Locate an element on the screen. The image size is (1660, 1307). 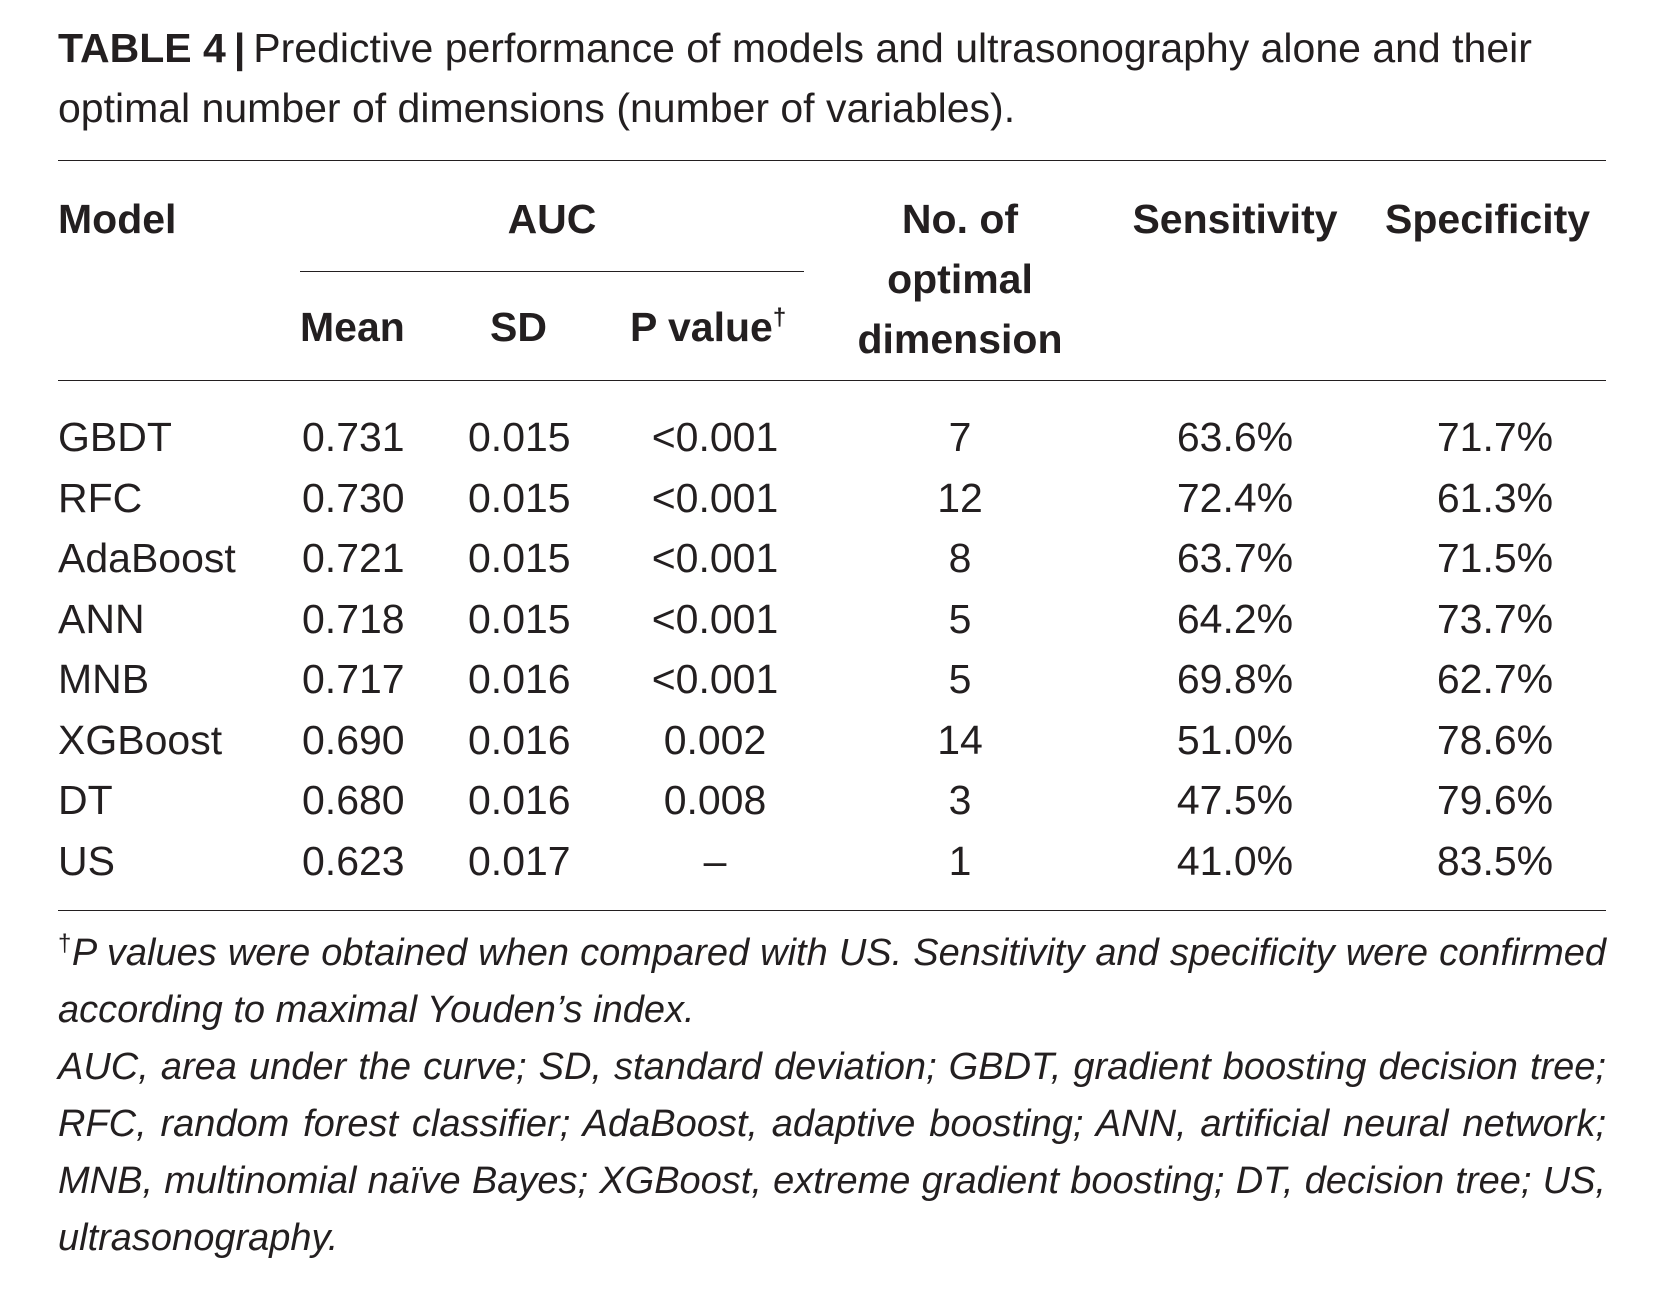
cell-specificity: 79.6% is located at coordinates (1495, 800).